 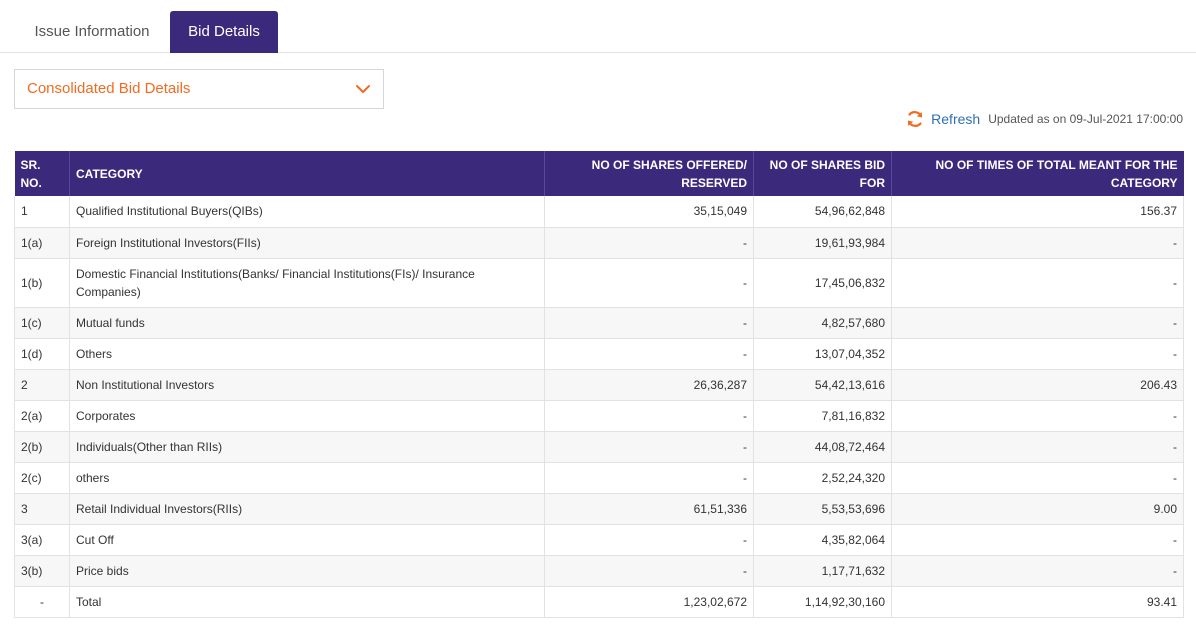 I want to click on cell-sr-no: 1(a), so click(x=42, y=243).